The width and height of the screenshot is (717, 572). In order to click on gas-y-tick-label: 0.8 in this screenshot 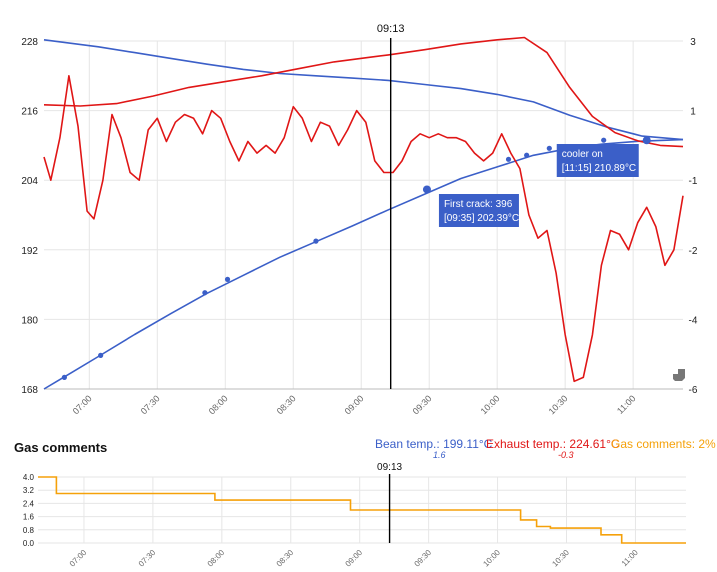, I will do `click(29, 530)`.